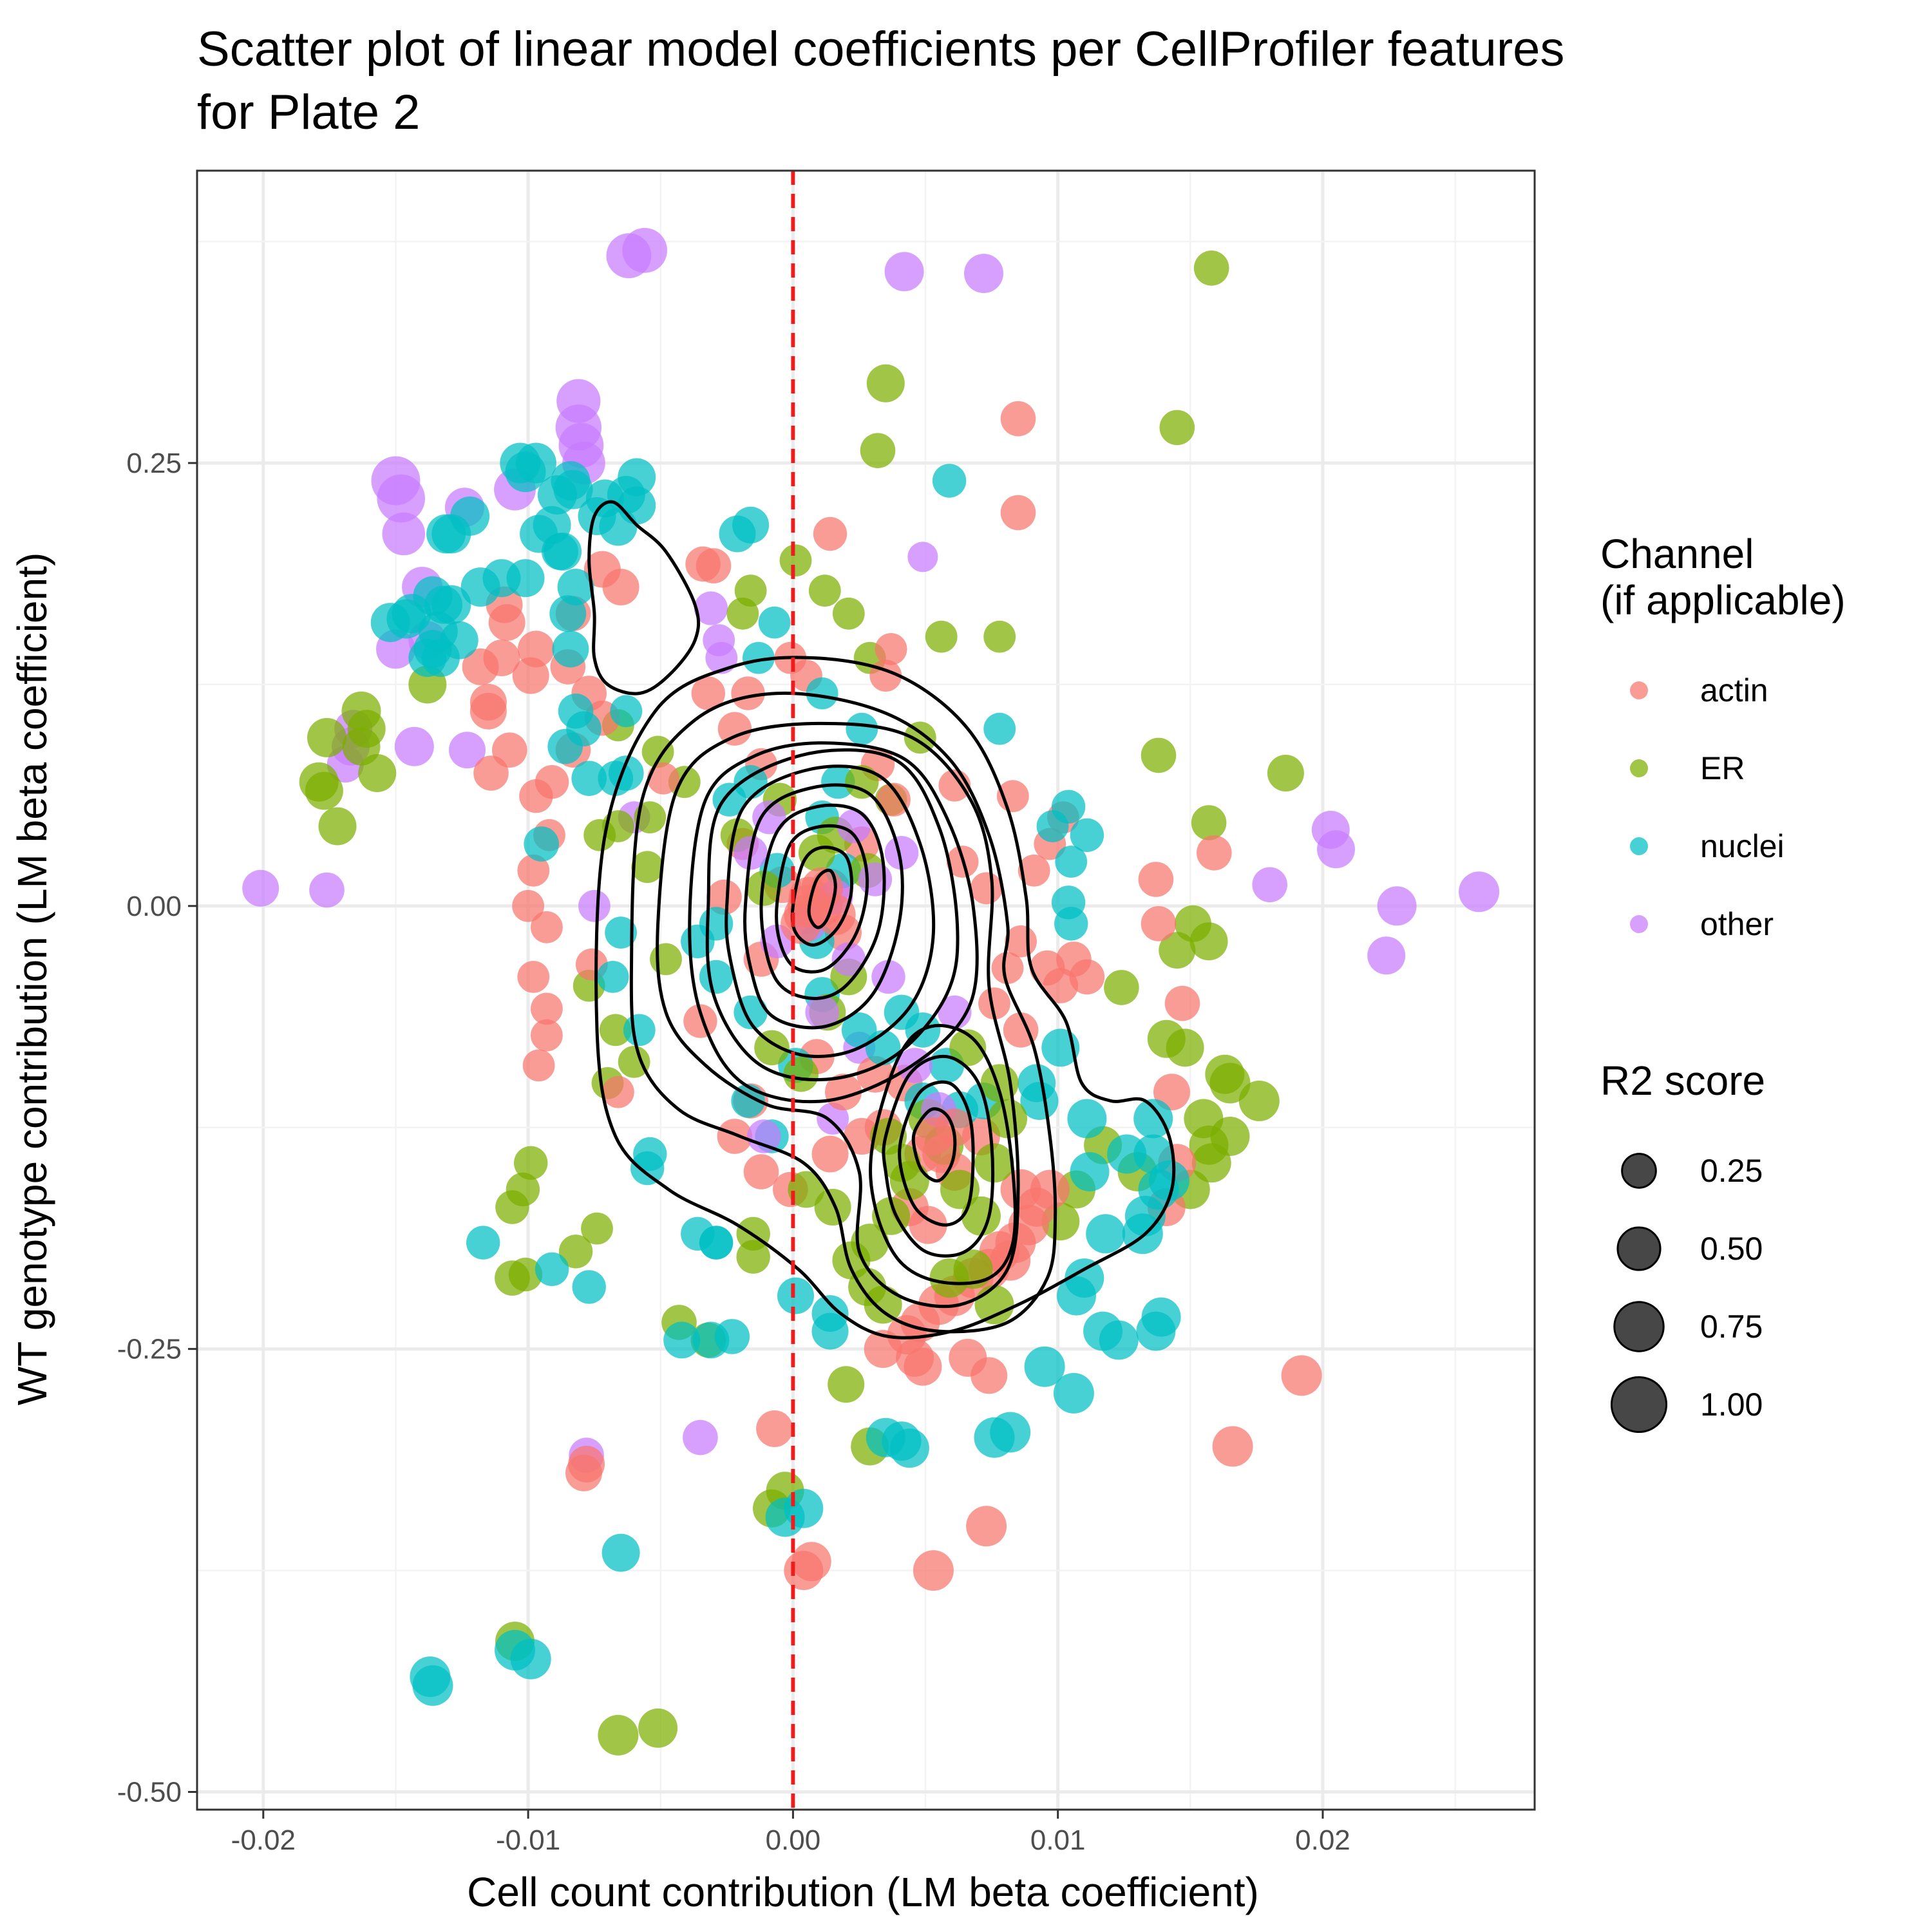 Image resolution: width=1932 pixels, height=1932 pixels. I want to click on legend-size-label: 0.25, so click(1731, 1171).